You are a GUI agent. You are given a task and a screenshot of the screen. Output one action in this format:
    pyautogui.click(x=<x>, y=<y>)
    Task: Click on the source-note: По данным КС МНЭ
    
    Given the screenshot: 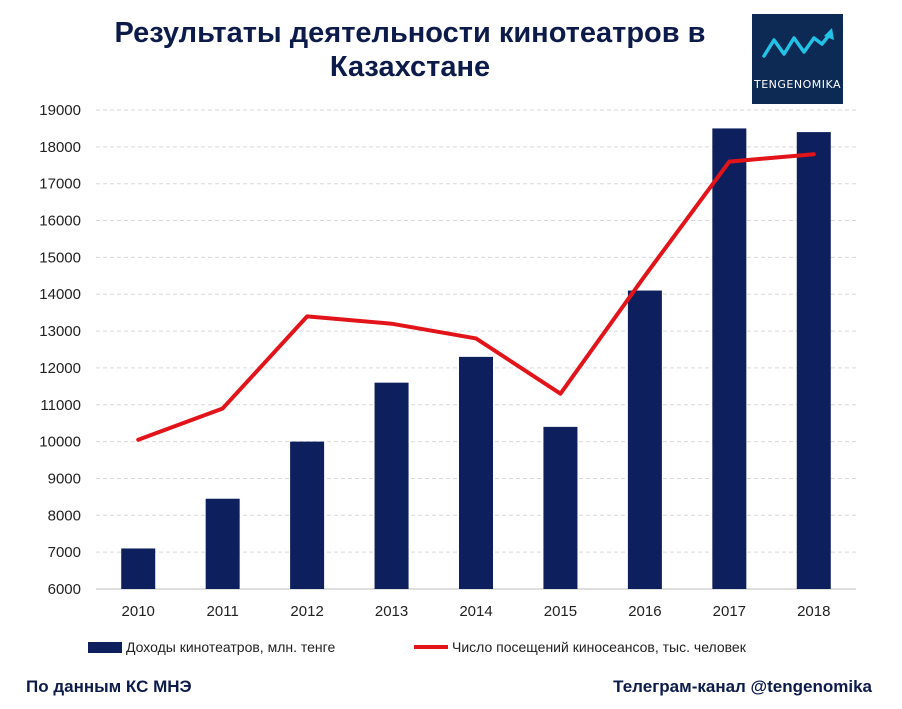 What is the action you would take?
    pyautogui.click(x=109, y=686)
    